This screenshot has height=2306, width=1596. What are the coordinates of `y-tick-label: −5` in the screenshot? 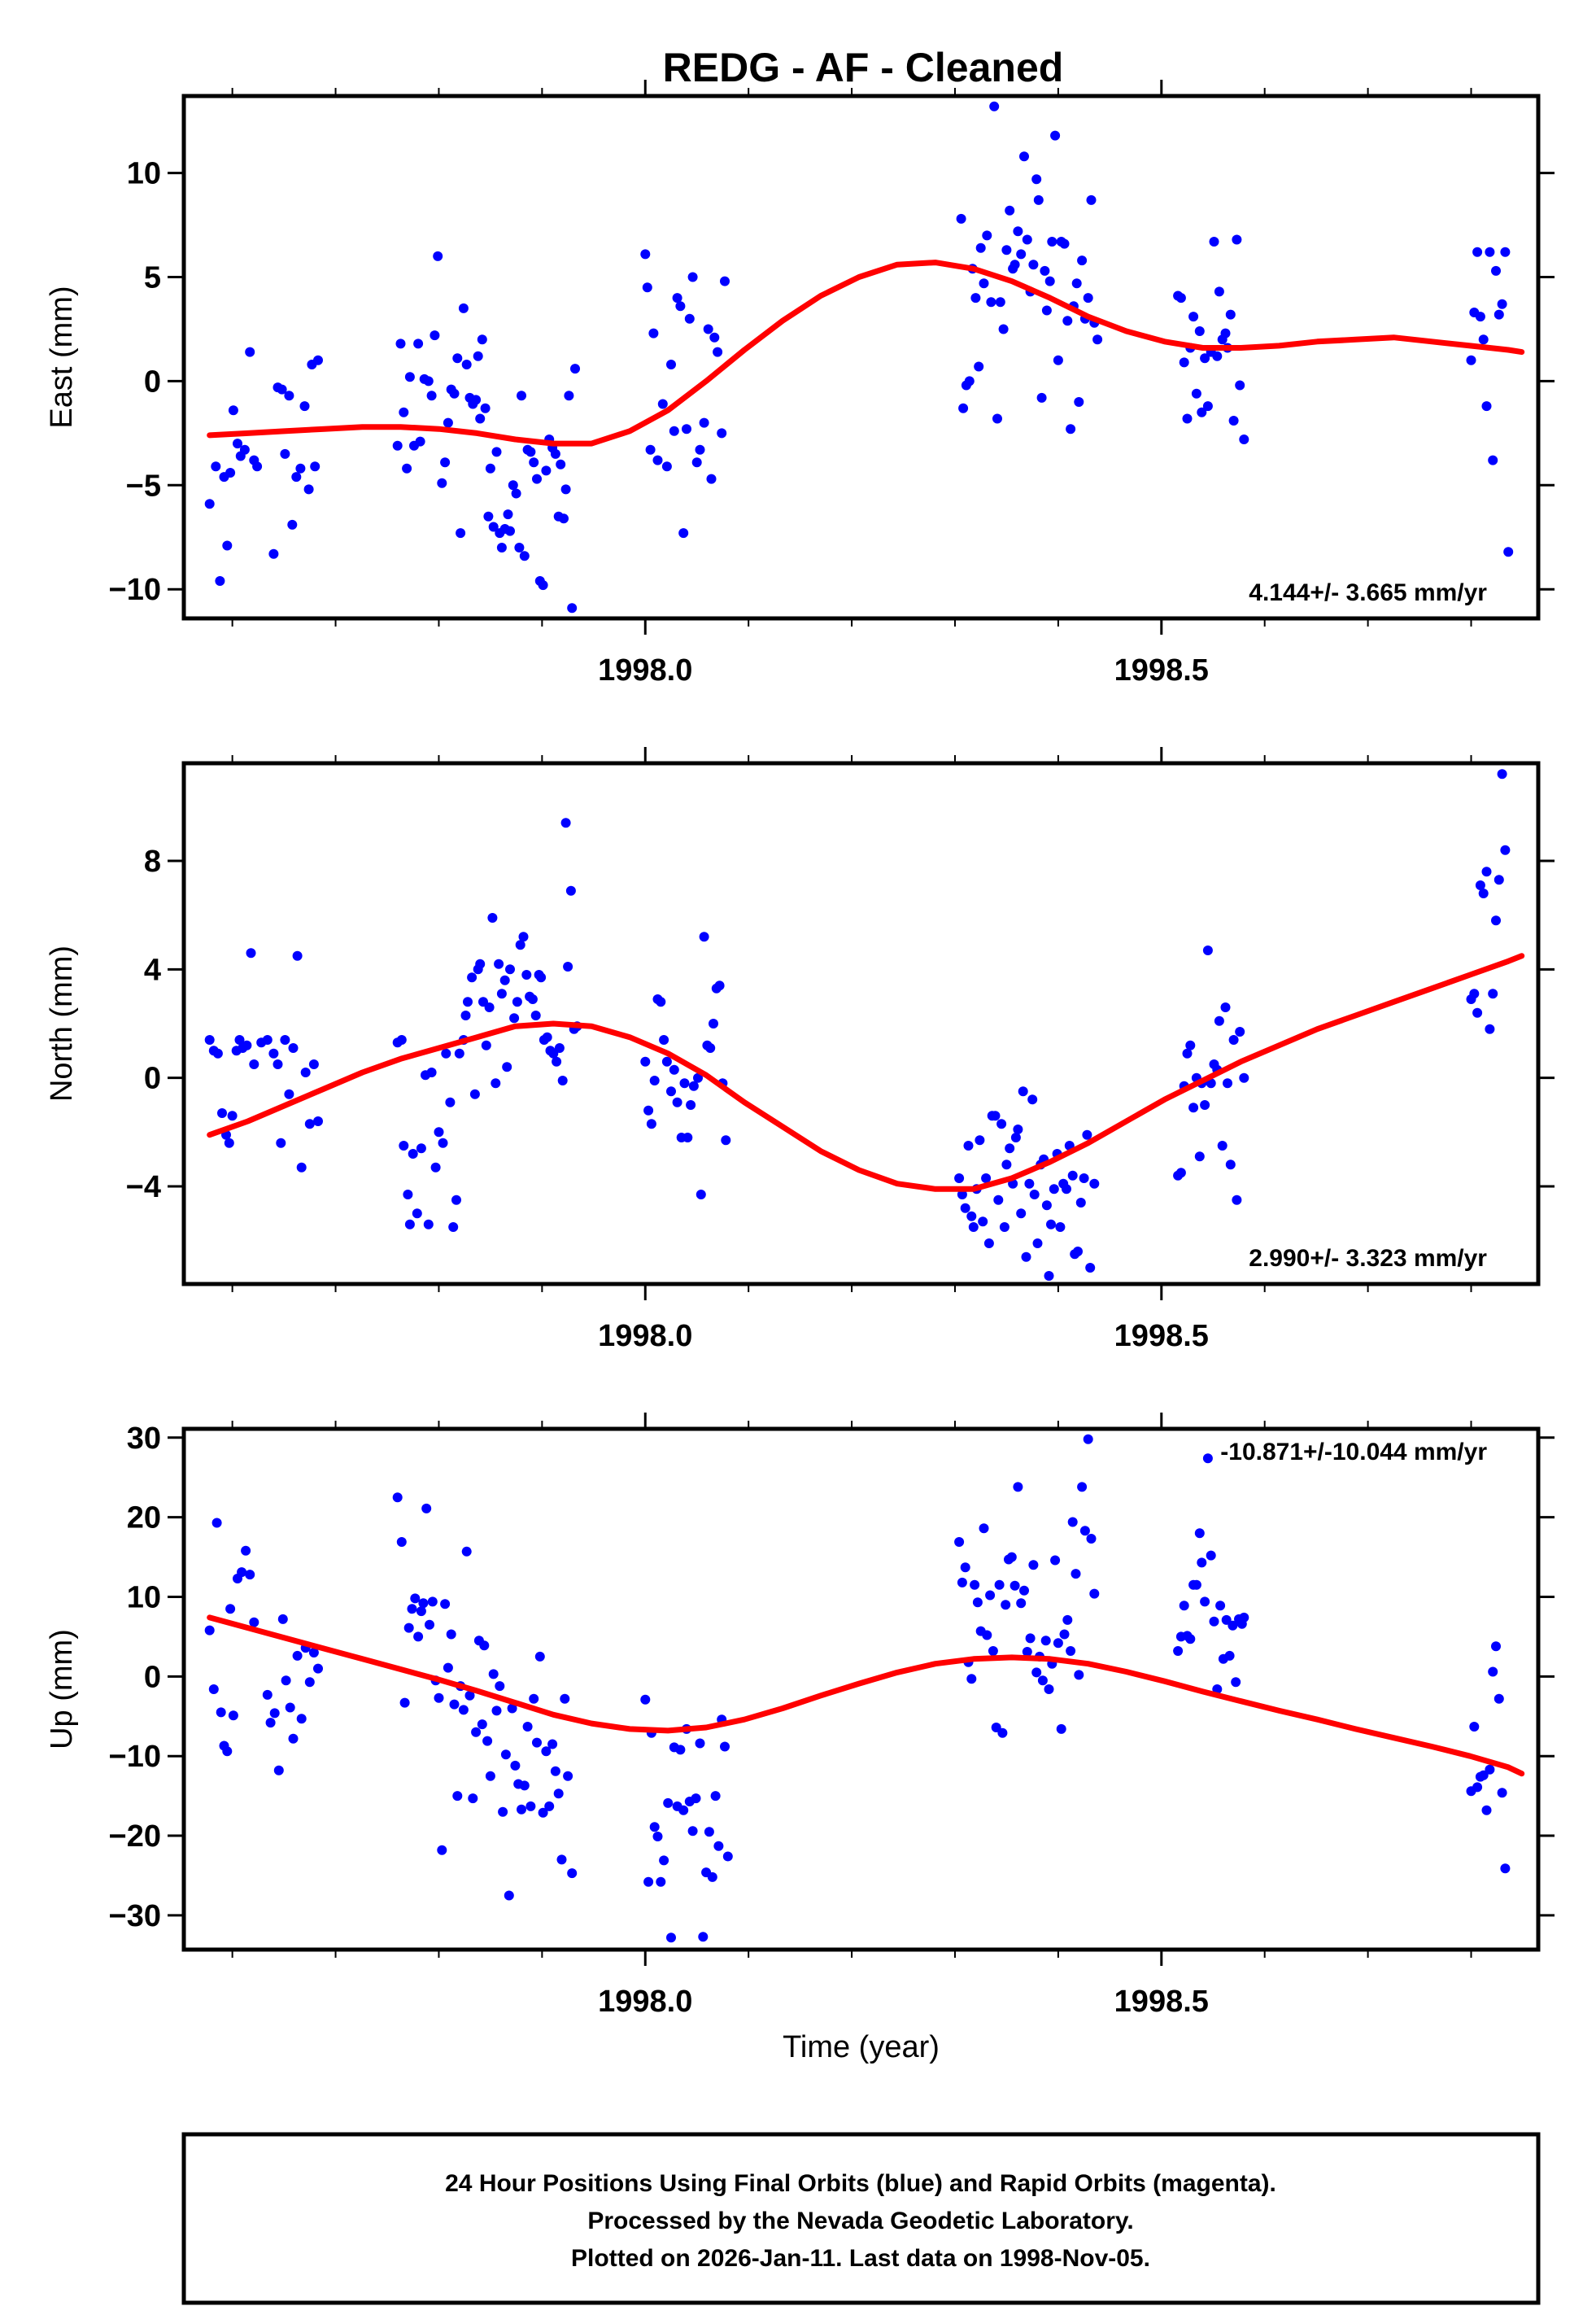 It's located at (143, 486).